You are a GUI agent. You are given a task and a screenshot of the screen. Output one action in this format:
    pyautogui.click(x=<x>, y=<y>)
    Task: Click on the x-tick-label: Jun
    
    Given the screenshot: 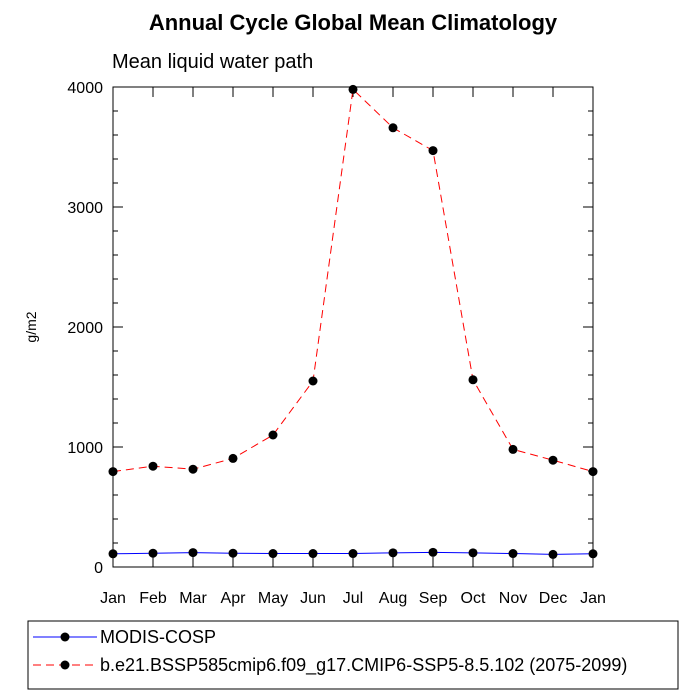 What is the action you would take?
    pyautogui.click(x=313, y=598)
    